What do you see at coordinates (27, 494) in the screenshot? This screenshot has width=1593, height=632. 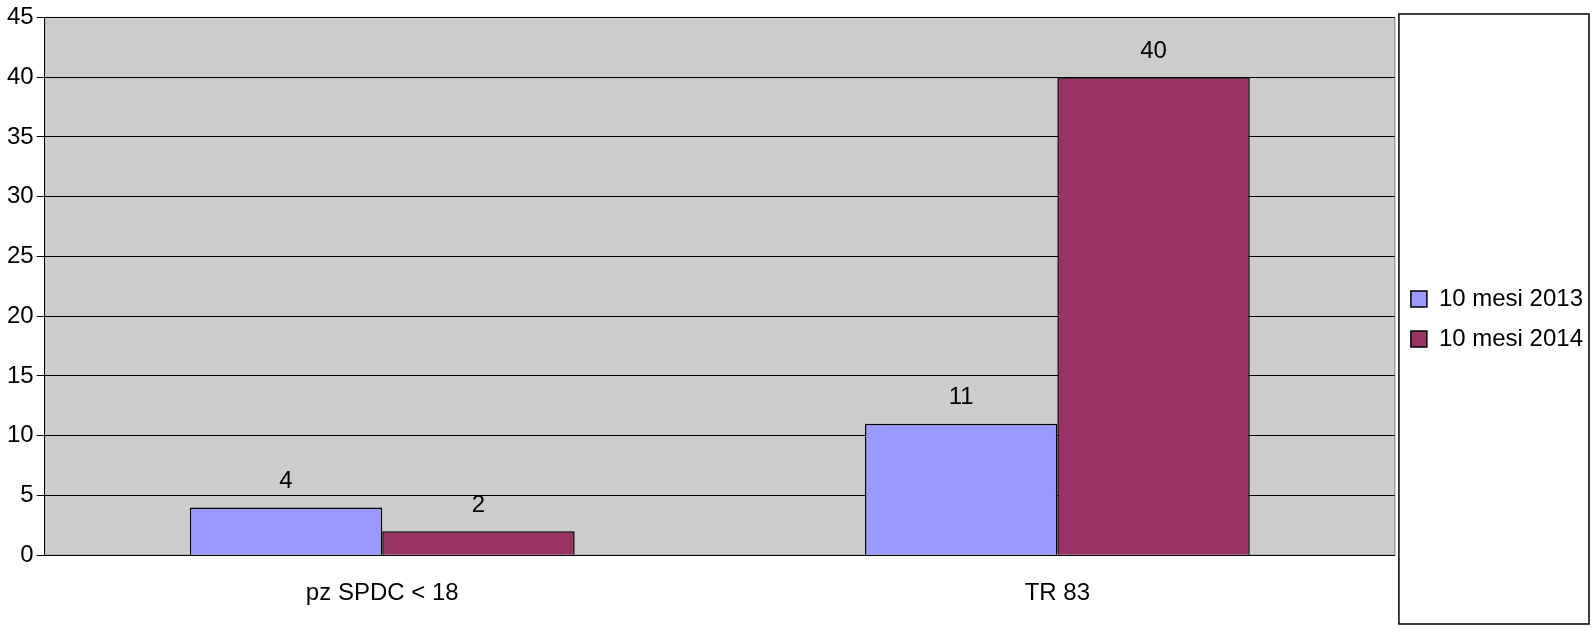 I see `y-tick-label: 5` at bounding box center [27, 494].